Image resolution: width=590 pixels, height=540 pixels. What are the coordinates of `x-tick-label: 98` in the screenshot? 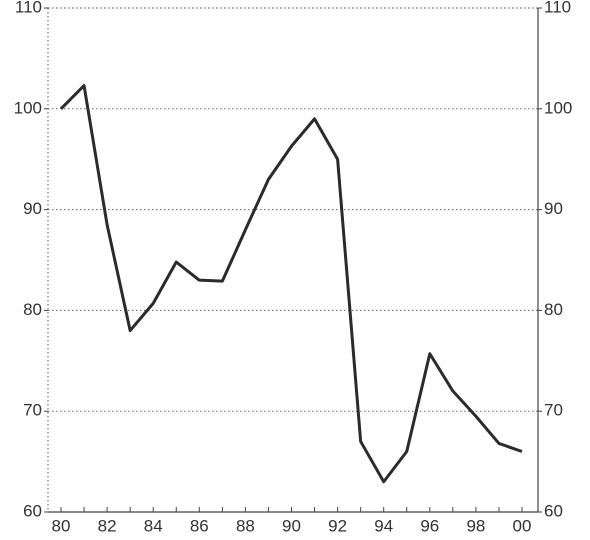 It's located at (475, 525).